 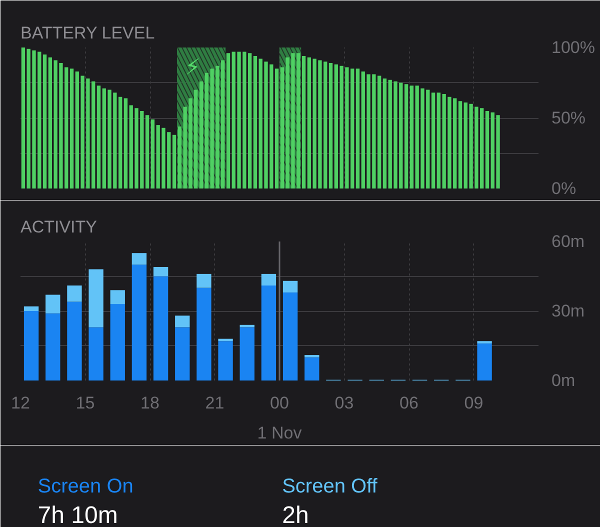 I want to click on chart-title: BATTERY LEVEL, so click(x=87, y=33).